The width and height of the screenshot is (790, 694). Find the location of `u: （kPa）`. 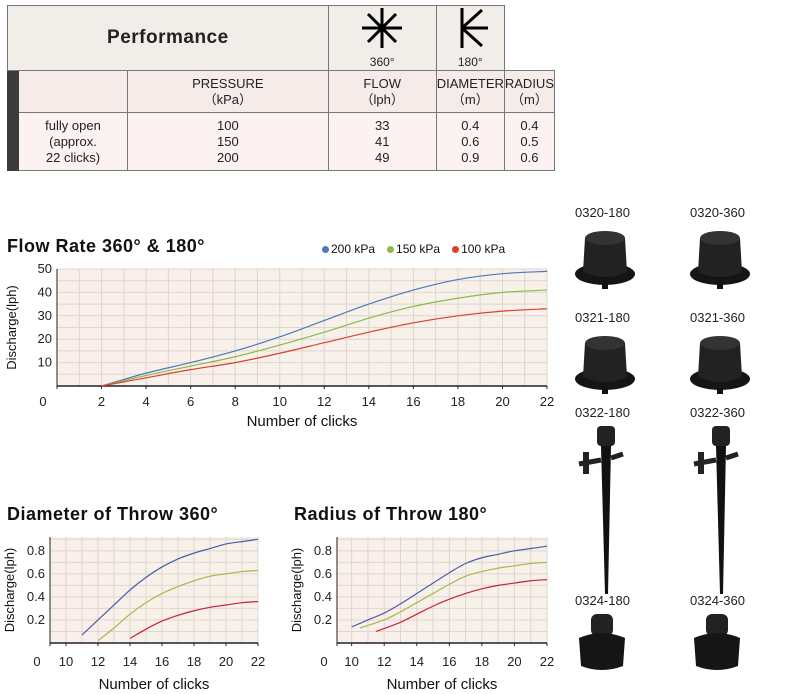

u: （kPa） is located at coordinates (228, 99).